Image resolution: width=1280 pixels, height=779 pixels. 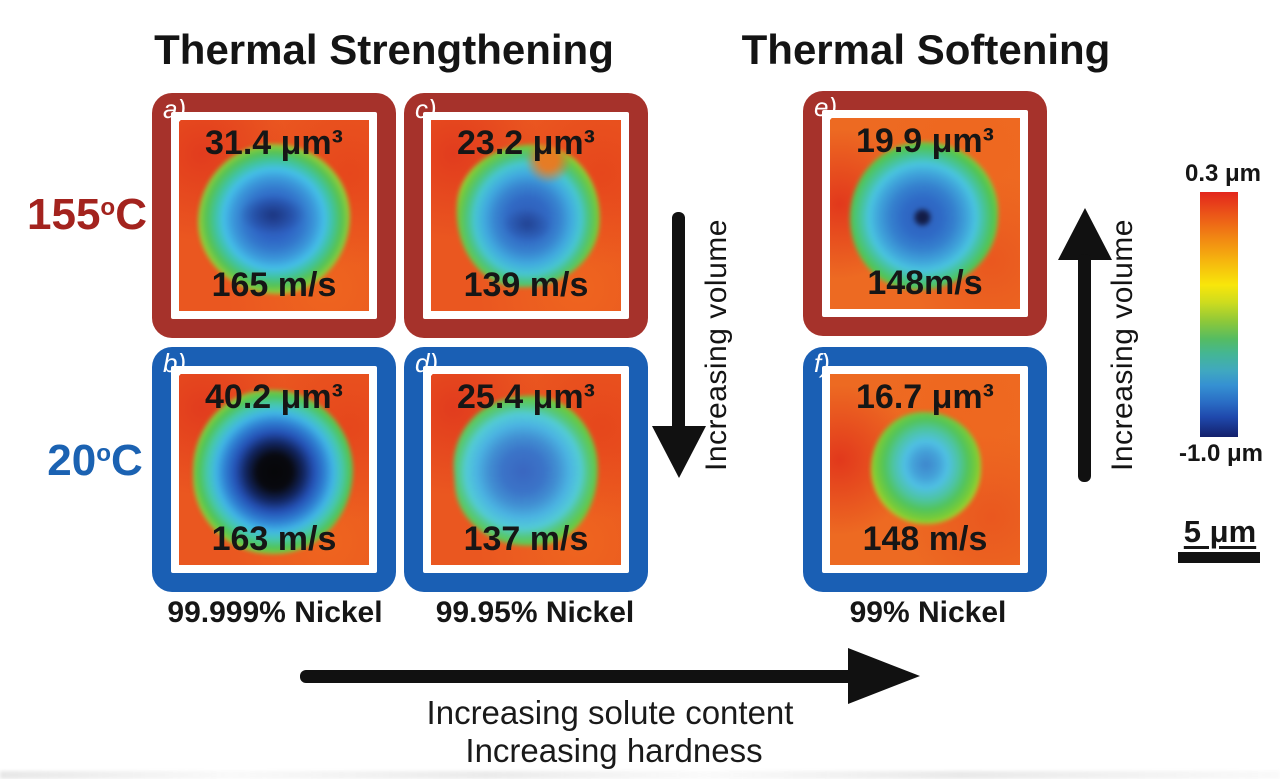 What do you see at coordinates (1219, 557) in the screenshot?
I see `scale-bar` at bounding box center [1219, 557].